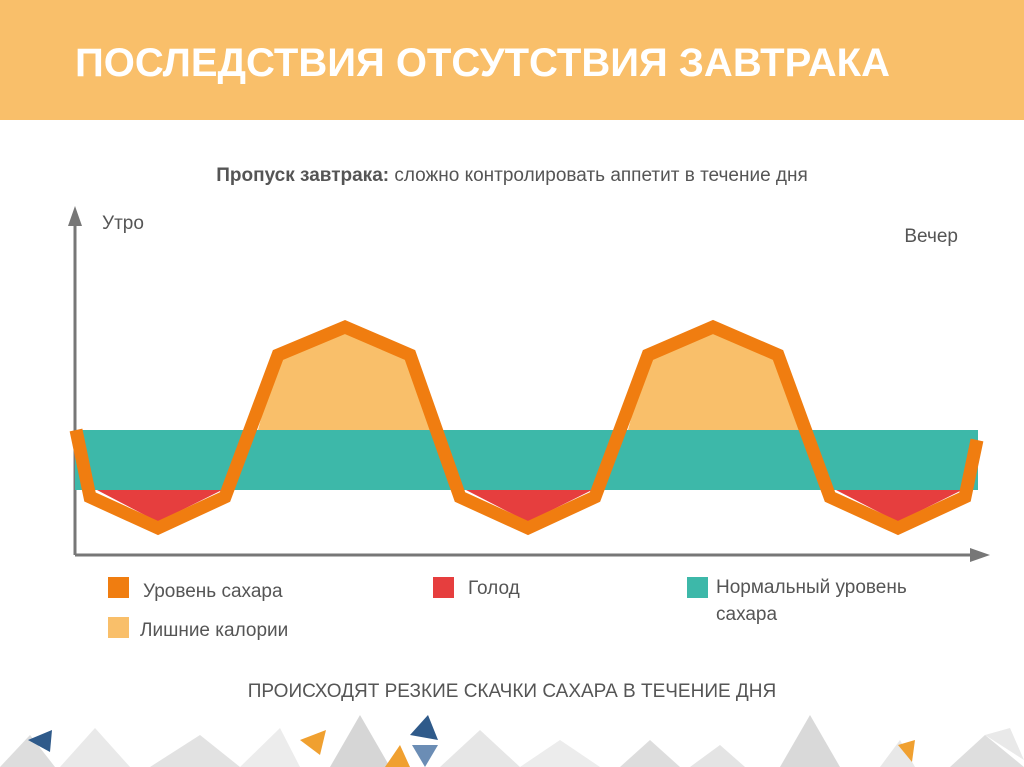 The image size is (1024, 767). Describe the element at coordinates (494, 588) in the screenshot. I see `legend-label: Голод` at that location.